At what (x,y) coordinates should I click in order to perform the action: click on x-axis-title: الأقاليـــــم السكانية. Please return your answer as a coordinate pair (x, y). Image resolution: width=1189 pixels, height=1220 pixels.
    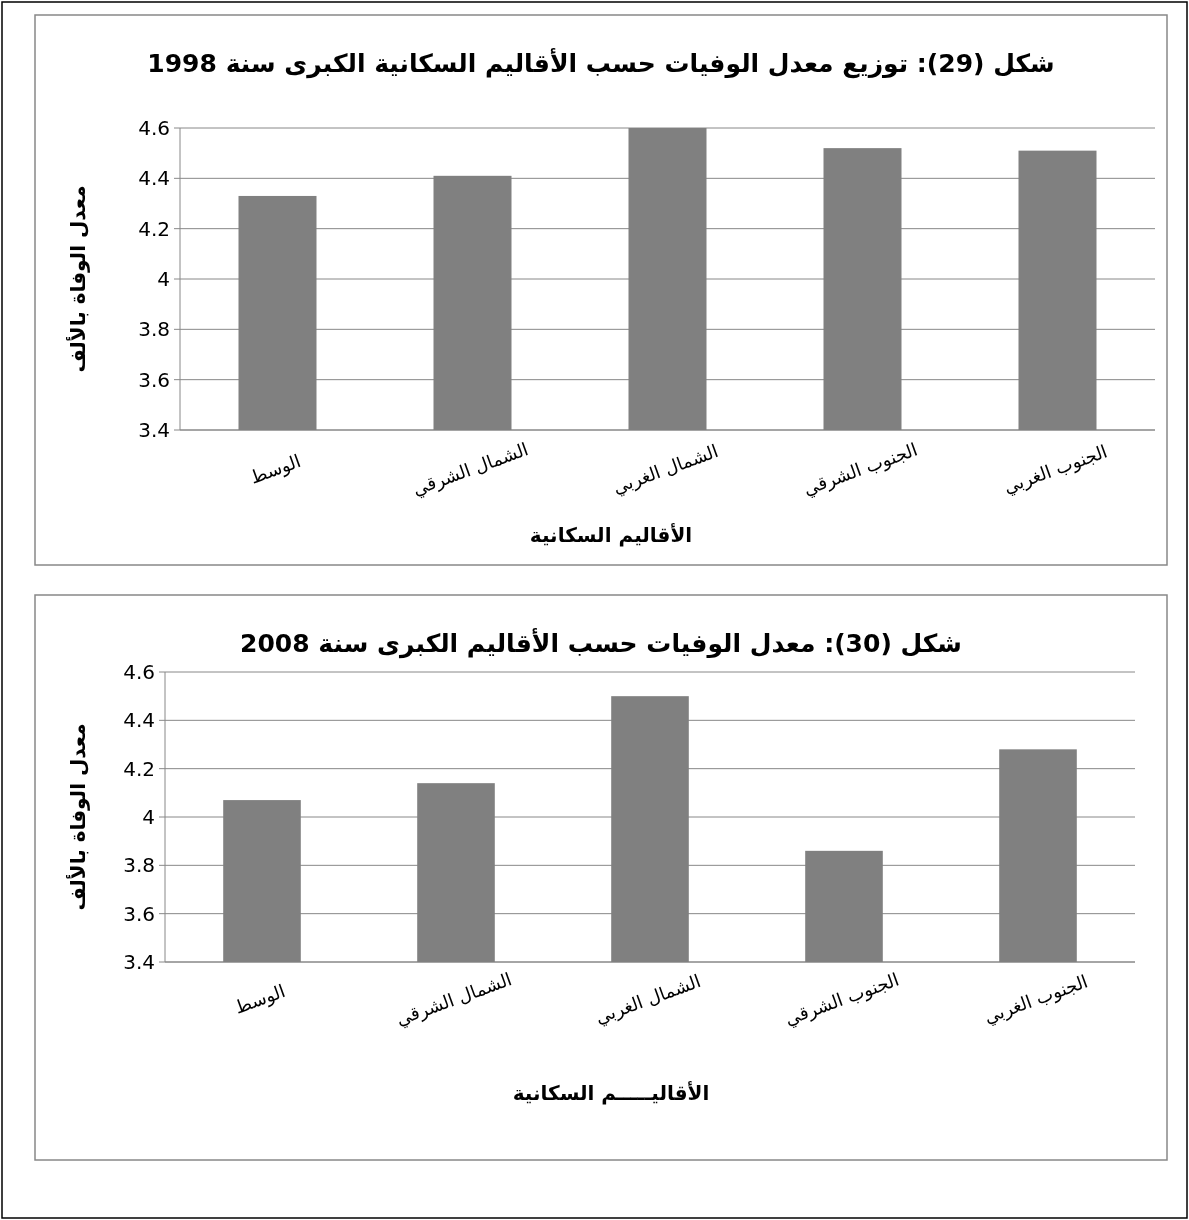
    Looking at the image, I should click on (611, 1092).